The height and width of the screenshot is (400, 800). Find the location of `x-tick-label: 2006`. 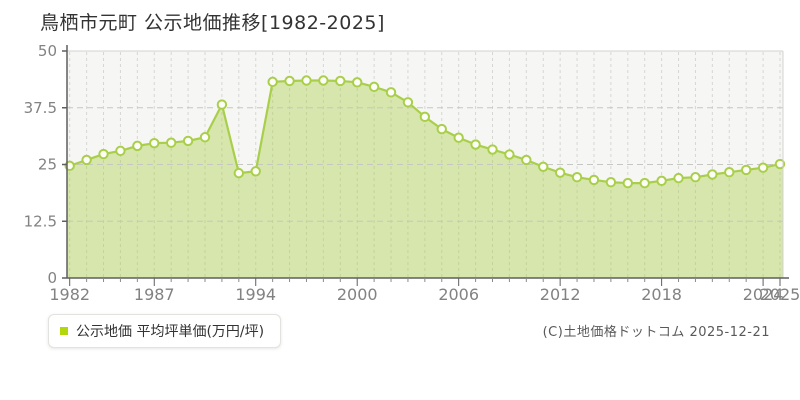

x-tick-label: 2006 is located at coordinates (458, 294).